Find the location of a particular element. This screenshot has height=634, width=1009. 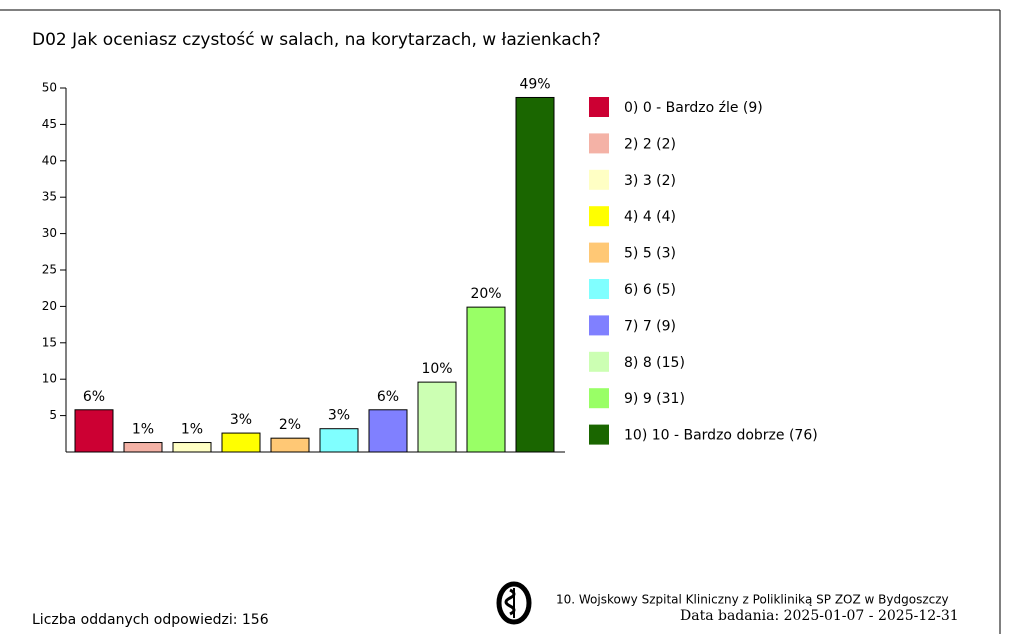

y-tick-label: 35 is located at coordinates (49, 197).